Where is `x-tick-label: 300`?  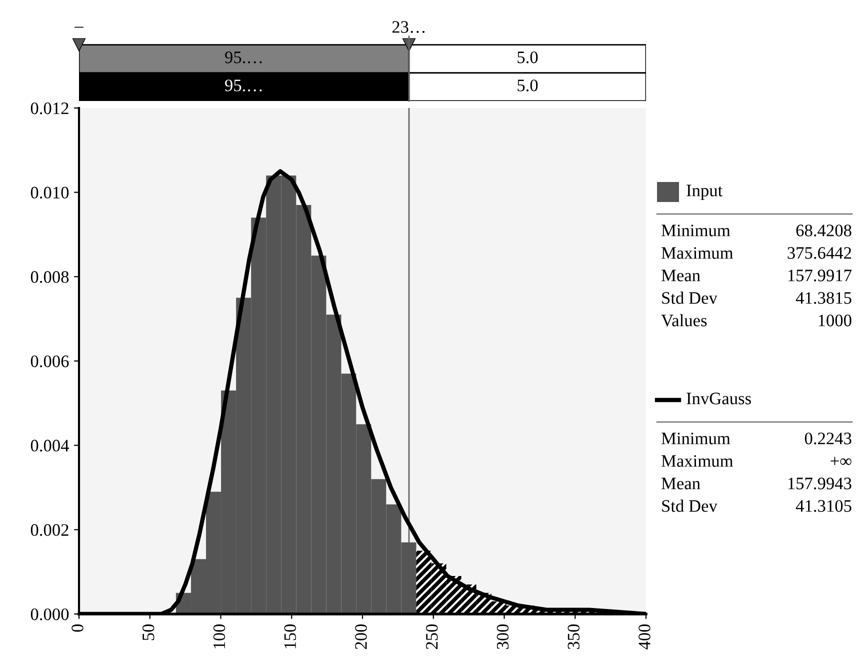
x-tick-label: 300 is located at coordinates (502, 636).